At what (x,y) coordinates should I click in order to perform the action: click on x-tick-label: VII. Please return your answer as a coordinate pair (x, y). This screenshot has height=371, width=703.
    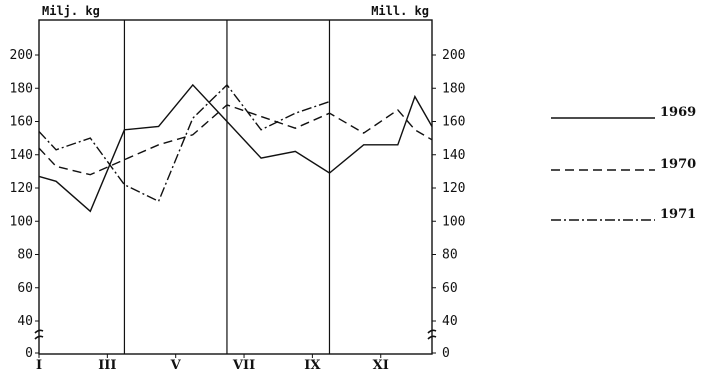
    Looking at the image, I should click on (243, 364).